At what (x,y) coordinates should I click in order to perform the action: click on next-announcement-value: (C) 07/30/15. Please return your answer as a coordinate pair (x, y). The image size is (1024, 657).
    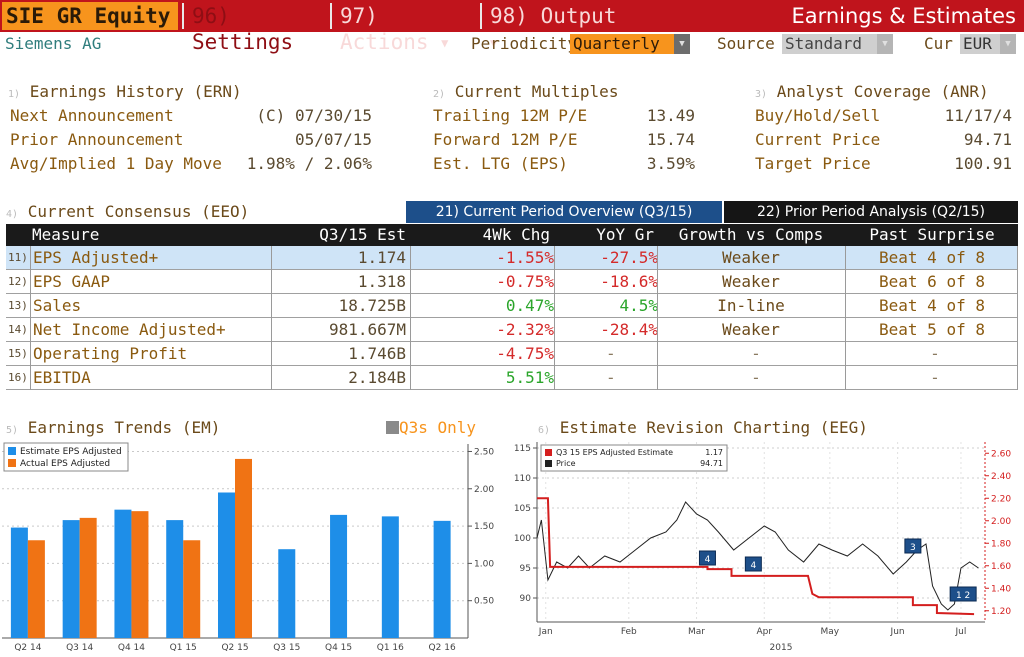
    Looking at the image, I should click on (314, 115).